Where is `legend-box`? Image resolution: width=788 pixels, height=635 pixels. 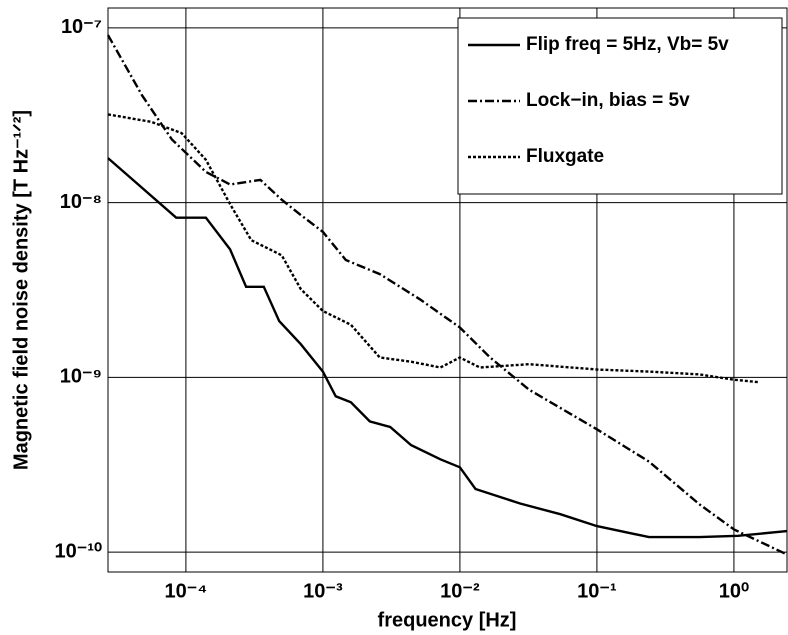
legend-box is located at coordinates (620, 106).